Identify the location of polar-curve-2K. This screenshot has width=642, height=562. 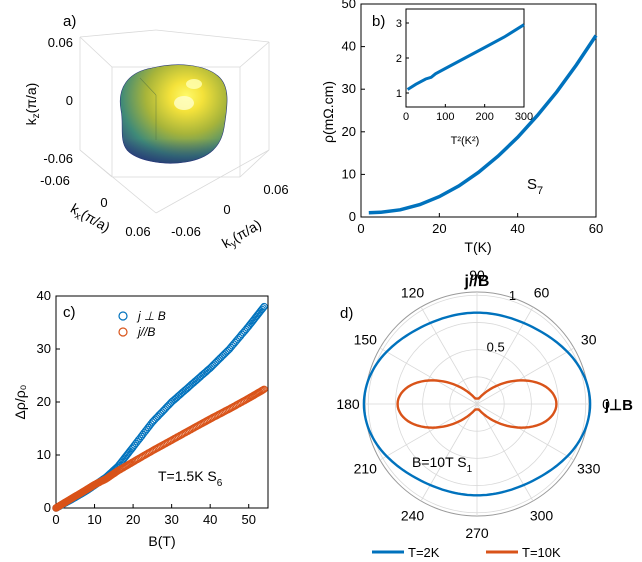
(477, 404).